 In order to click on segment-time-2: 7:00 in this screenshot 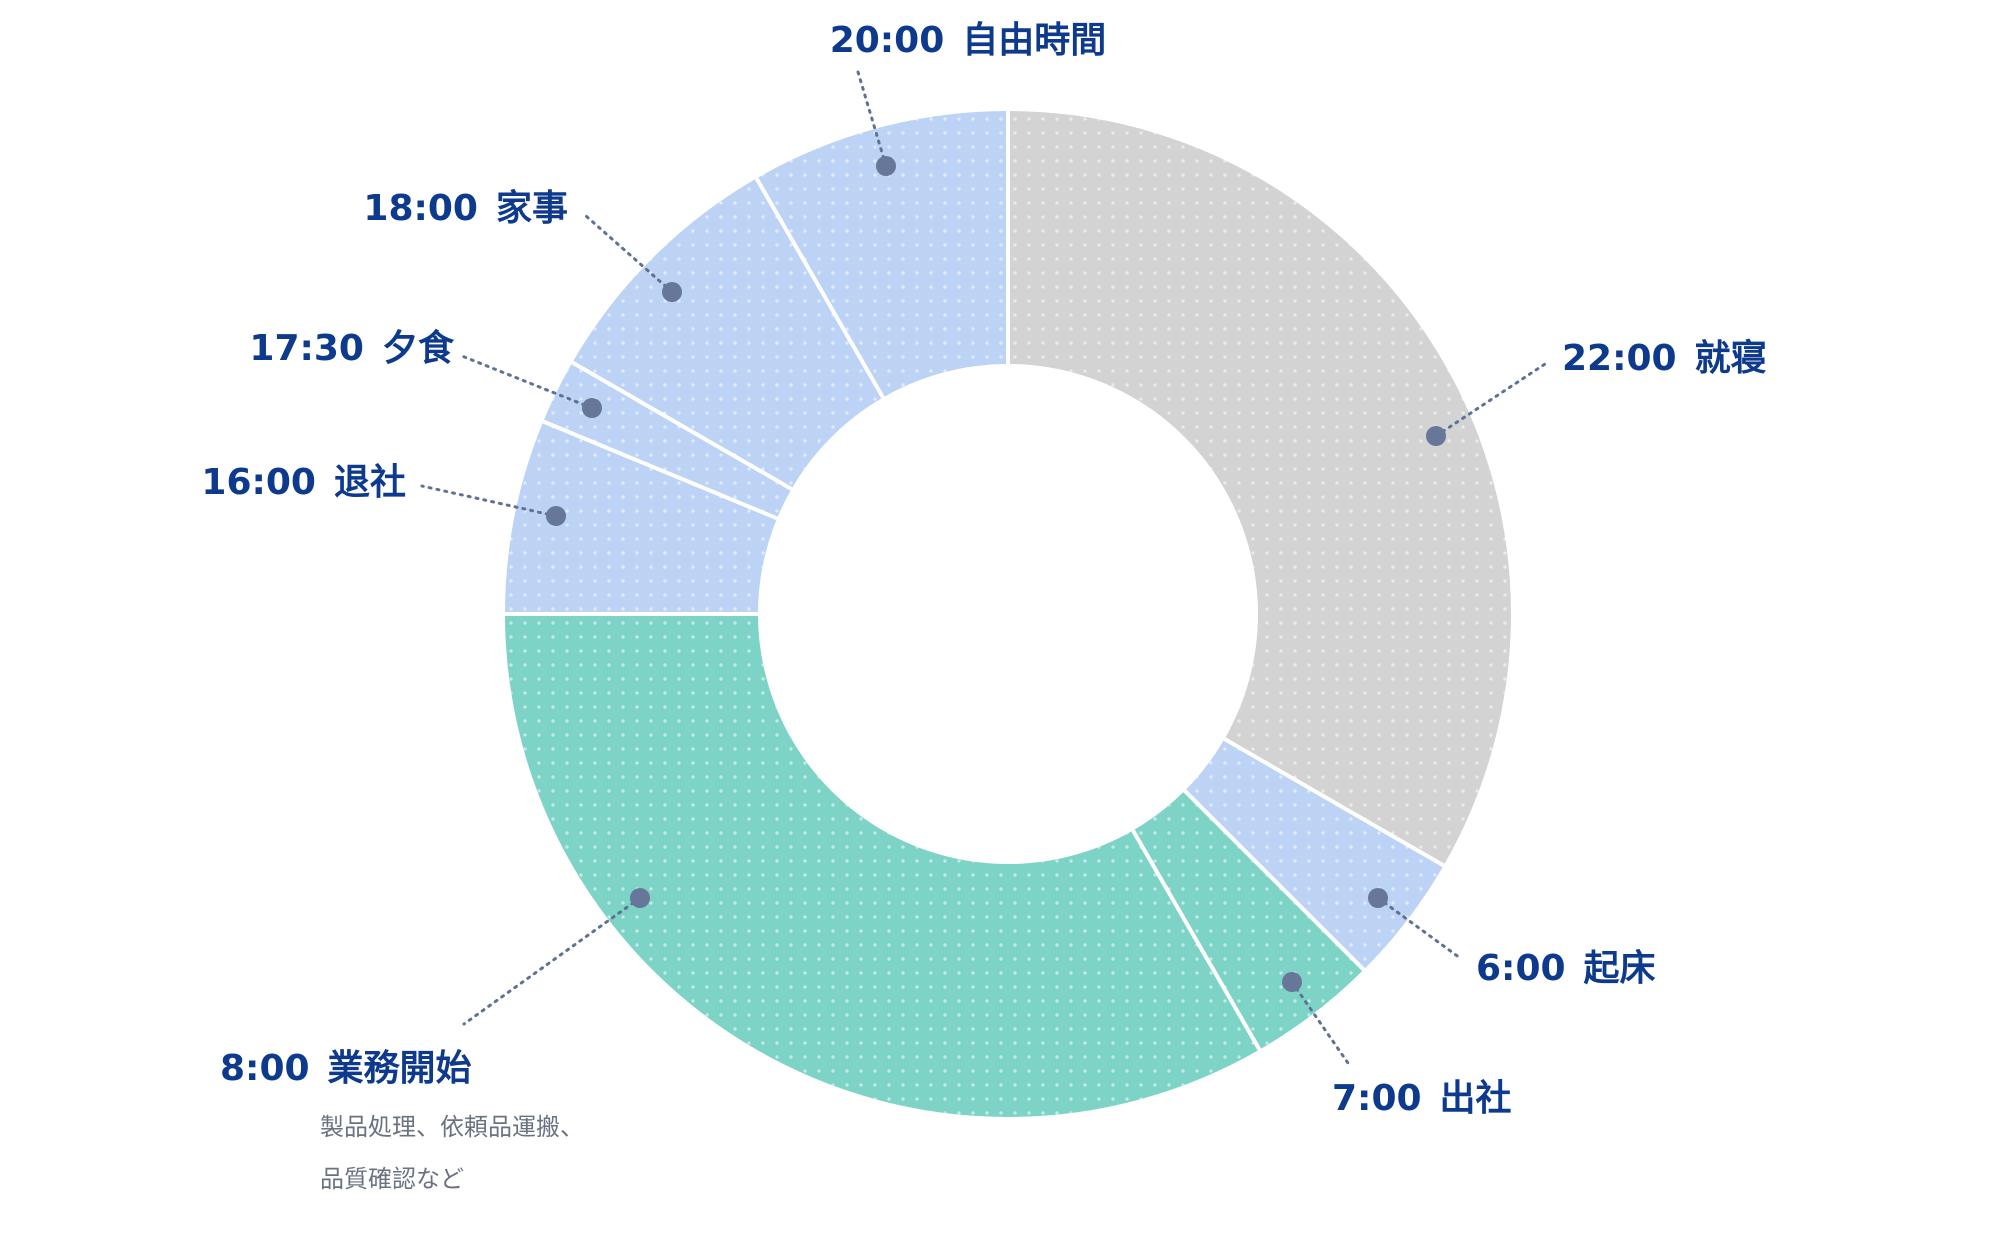, I will do `click(1377, 1098)`.